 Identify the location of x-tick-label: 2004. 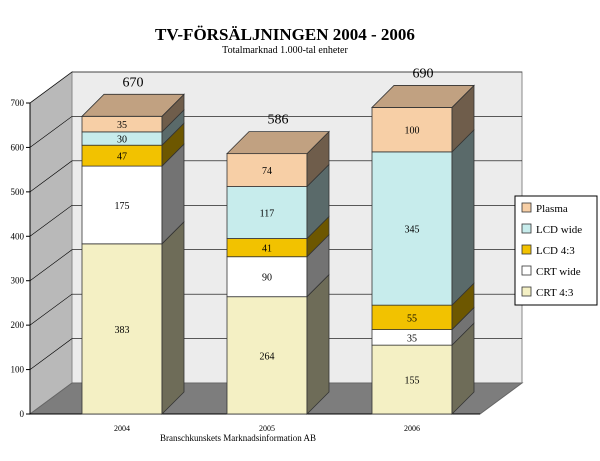
(122, 428).